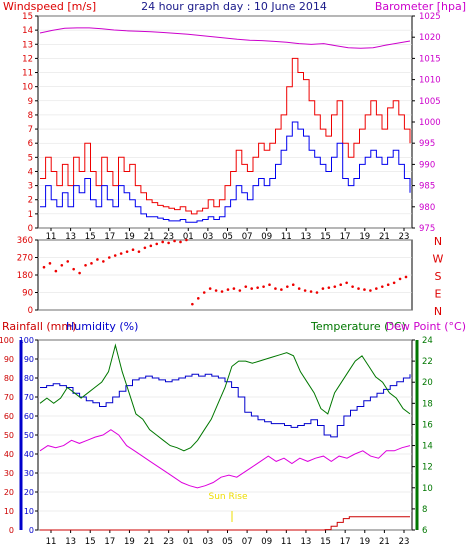 The image size is (468, 555). Describe the element at coordinates (430, 123) in the screenshot. I see `y2-tick-label: 1000` at that location.